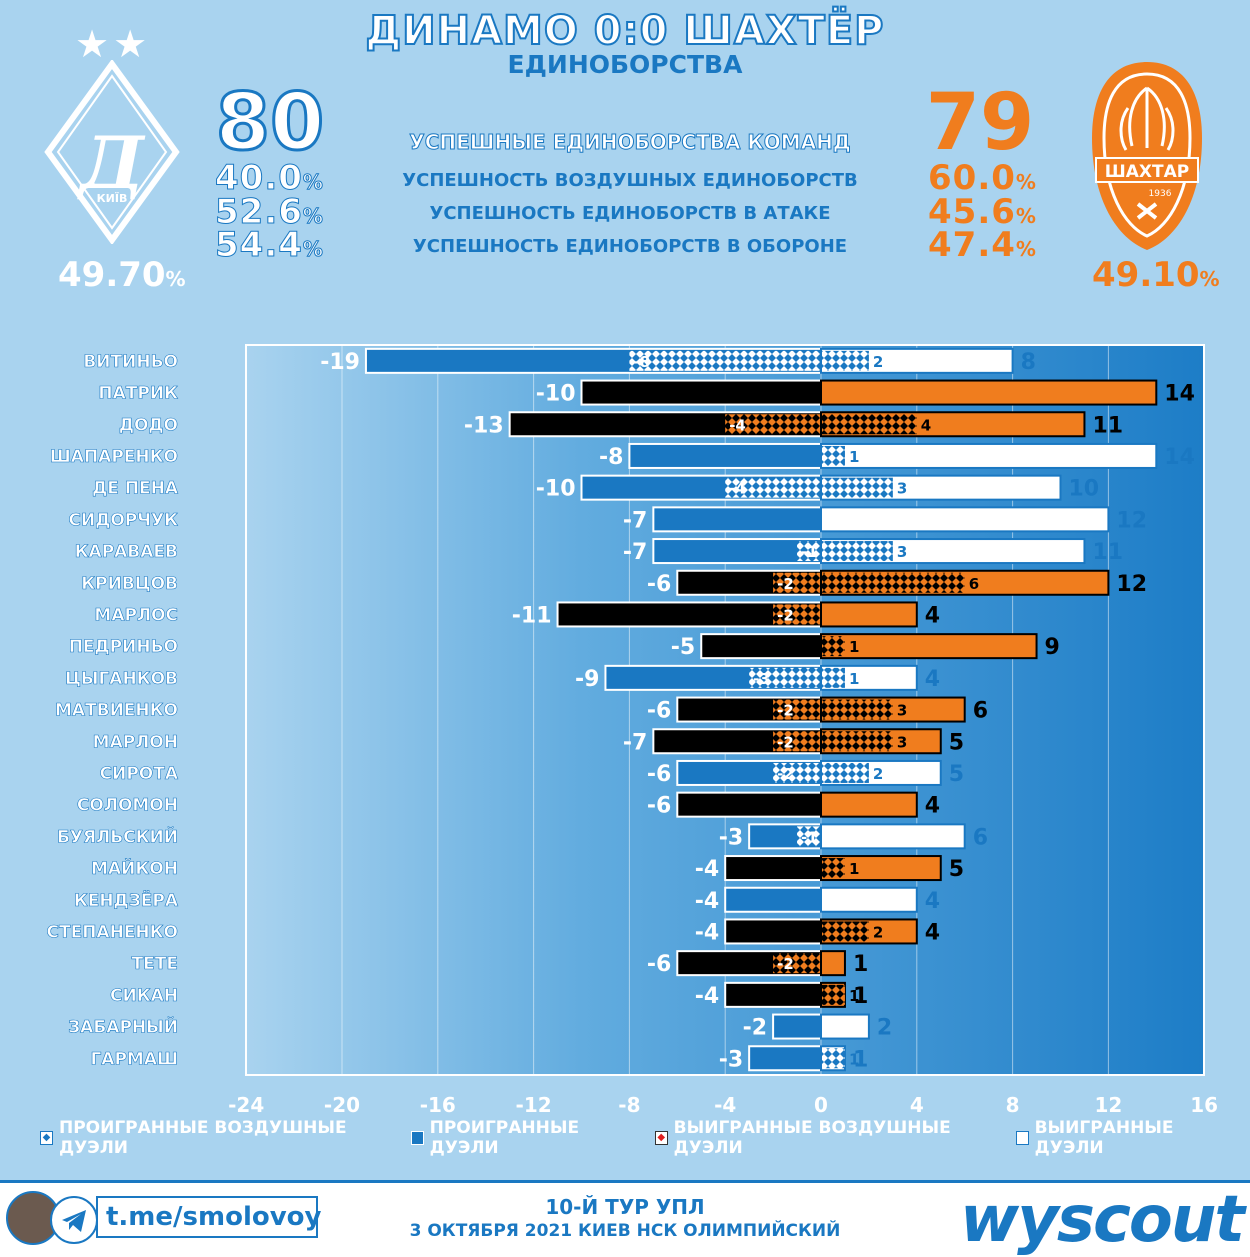 Image resolution: width=1250 pixels, height=1257 pixels. Describe the element at coordinates (127, 806) in the screenshot. I see `player-name: СОЛОМОН` at that location.